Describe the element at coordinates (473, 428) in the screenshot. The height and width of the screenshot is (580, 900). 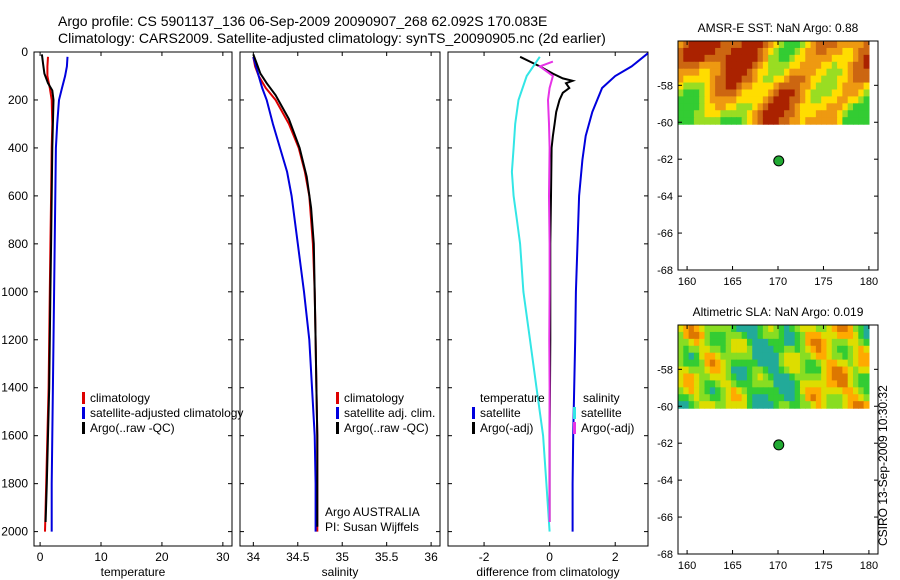
I see `difference-legend-entry-swatch` at that location.